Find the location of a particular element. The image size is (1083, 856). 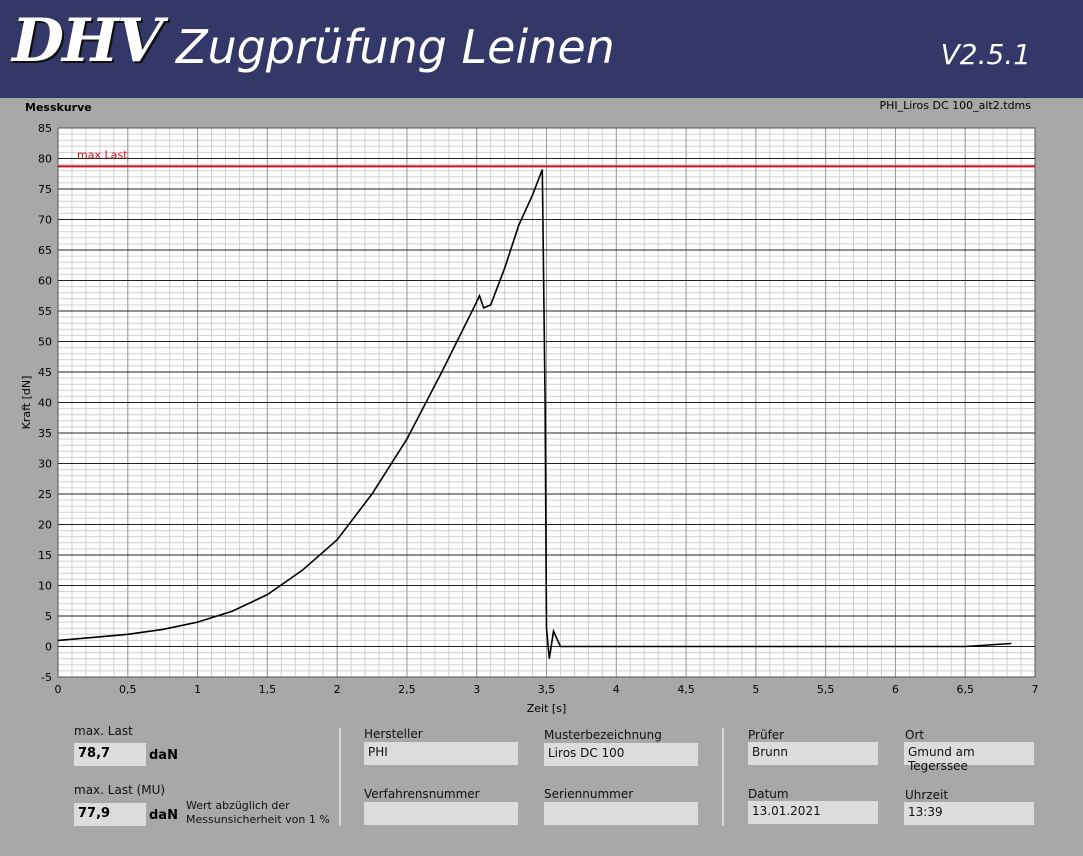

file-name: PHI_Liros DC 100_alt2.tdms is located at coordinates (955, 105).